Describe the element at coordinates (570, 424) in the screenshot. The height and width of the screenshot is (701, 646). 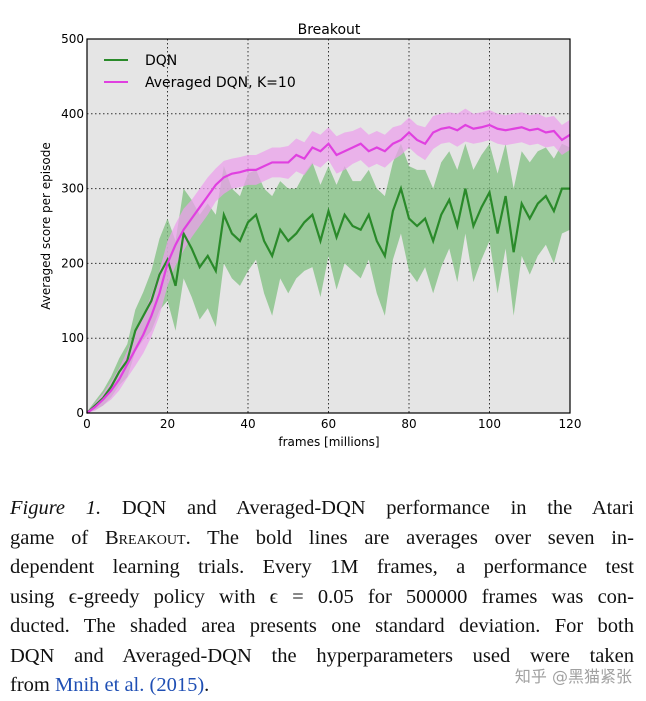
I see `x-tick-label: 120` at that location.